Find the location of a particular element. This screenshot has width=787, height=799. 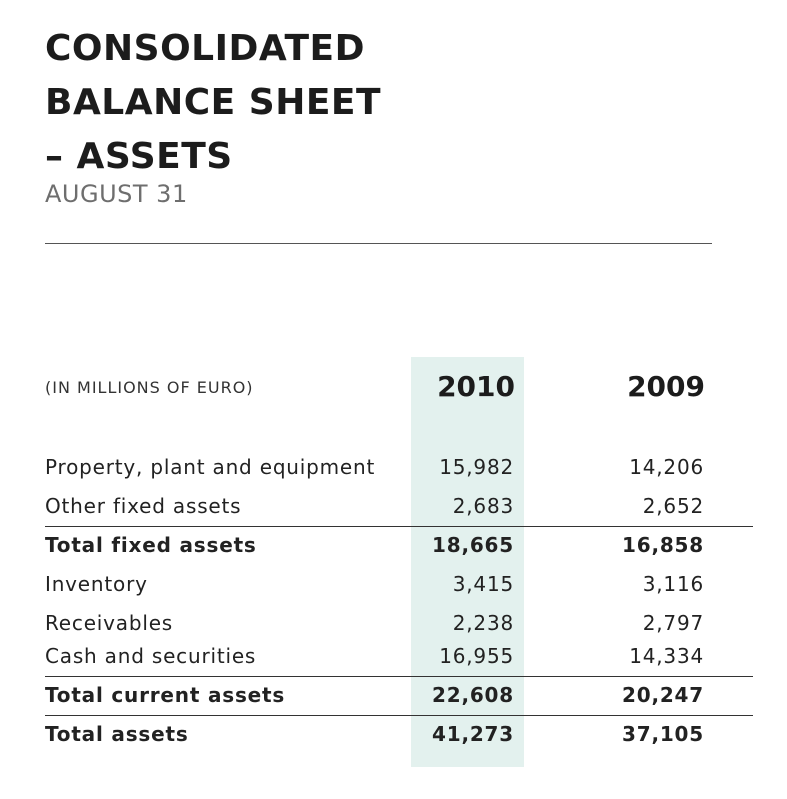

value-2009: 3,116 is located at coordinates (673, 584).